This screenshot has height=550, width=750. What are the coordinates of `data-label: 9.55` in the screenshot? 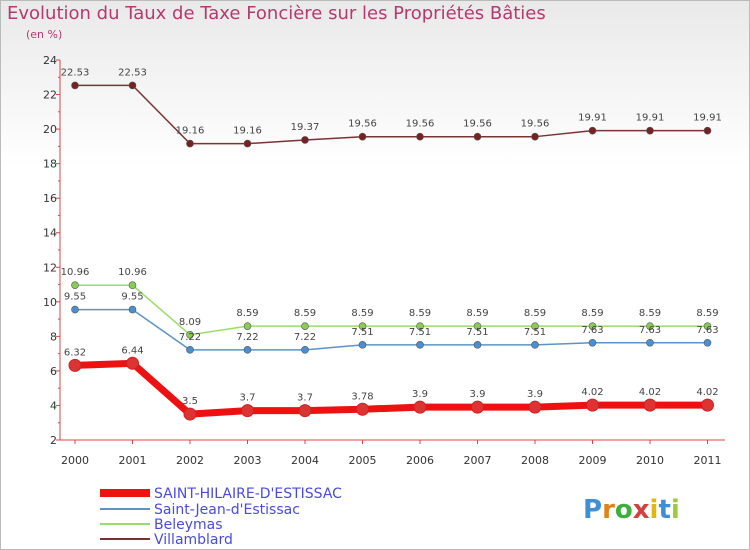 It's located at (132, 297).